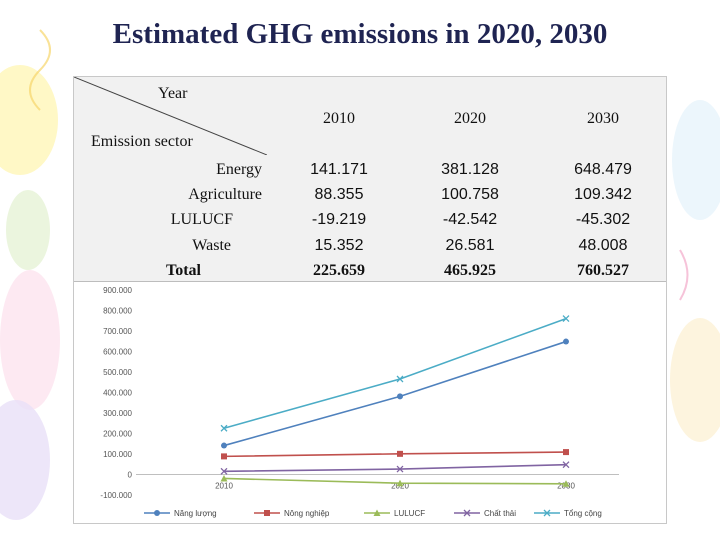 The width and height of the screenshot is (720, 540). What do you see at coordinates (339, 194) in the screenshot?
I see `cell-agriculture-2010: 88.355` at bounding box center [339, 194].